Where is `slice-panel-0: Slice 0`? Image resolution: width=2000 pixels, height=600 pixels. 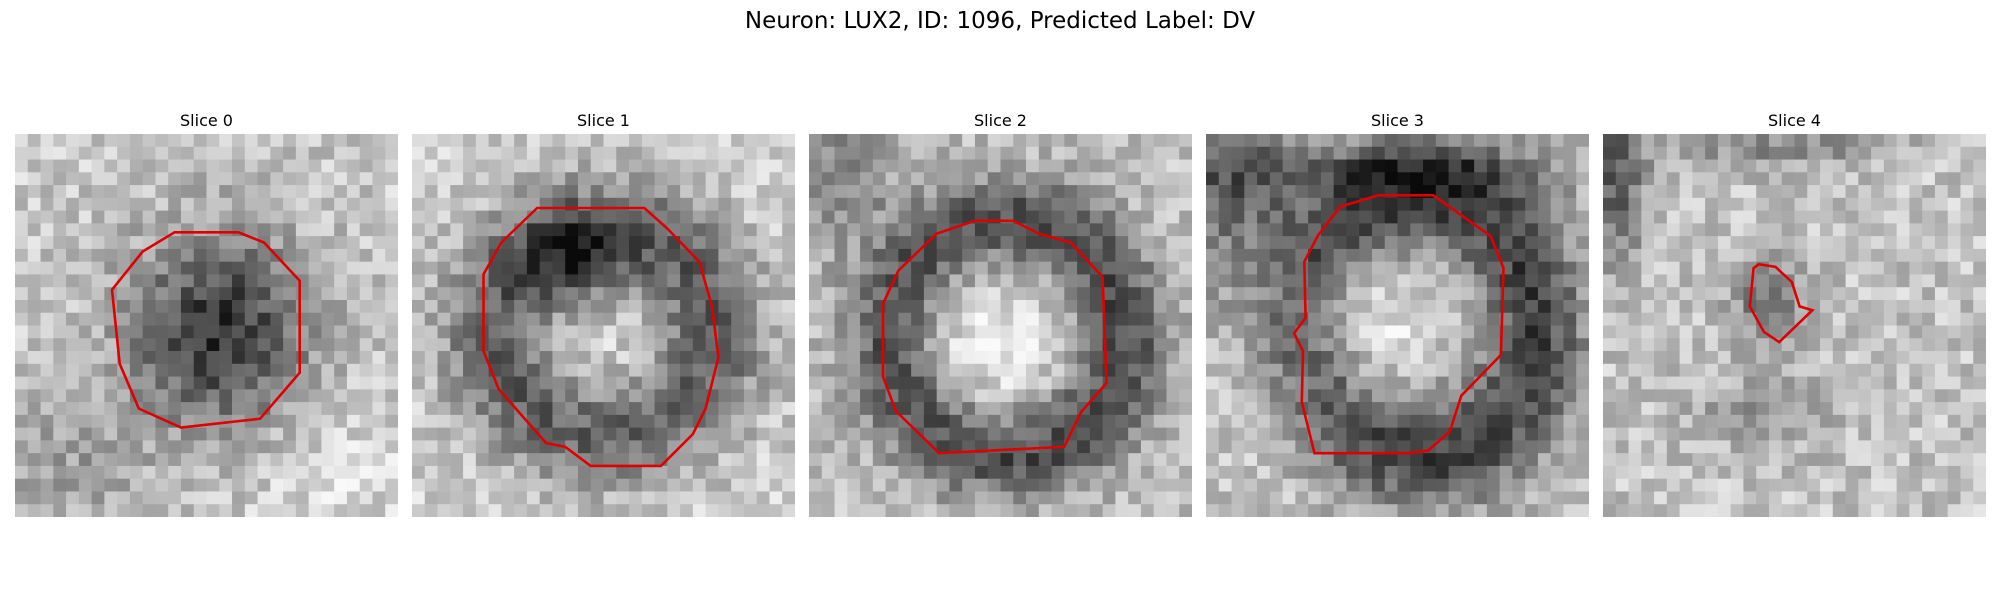
slice-panel-0: Slice 0 is located at coordinates (206, 312).